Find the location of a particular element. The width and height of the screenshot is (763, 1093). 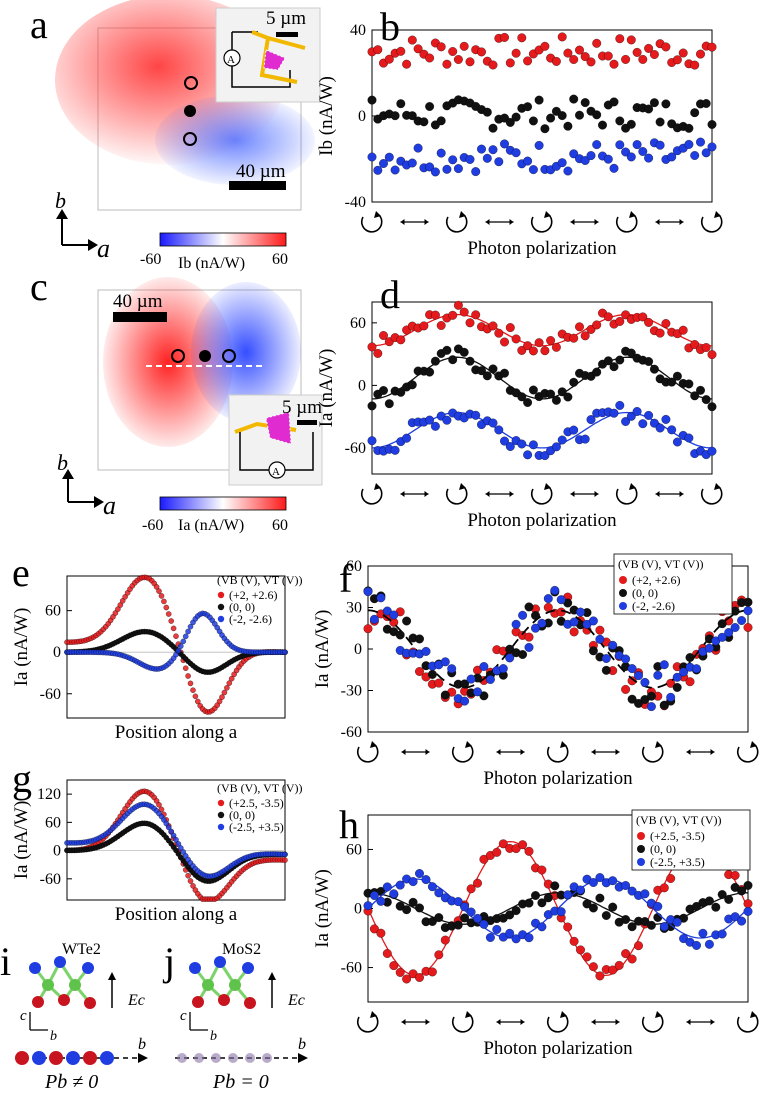

y-tick-label: 0 is located at coordinates (57, 652).